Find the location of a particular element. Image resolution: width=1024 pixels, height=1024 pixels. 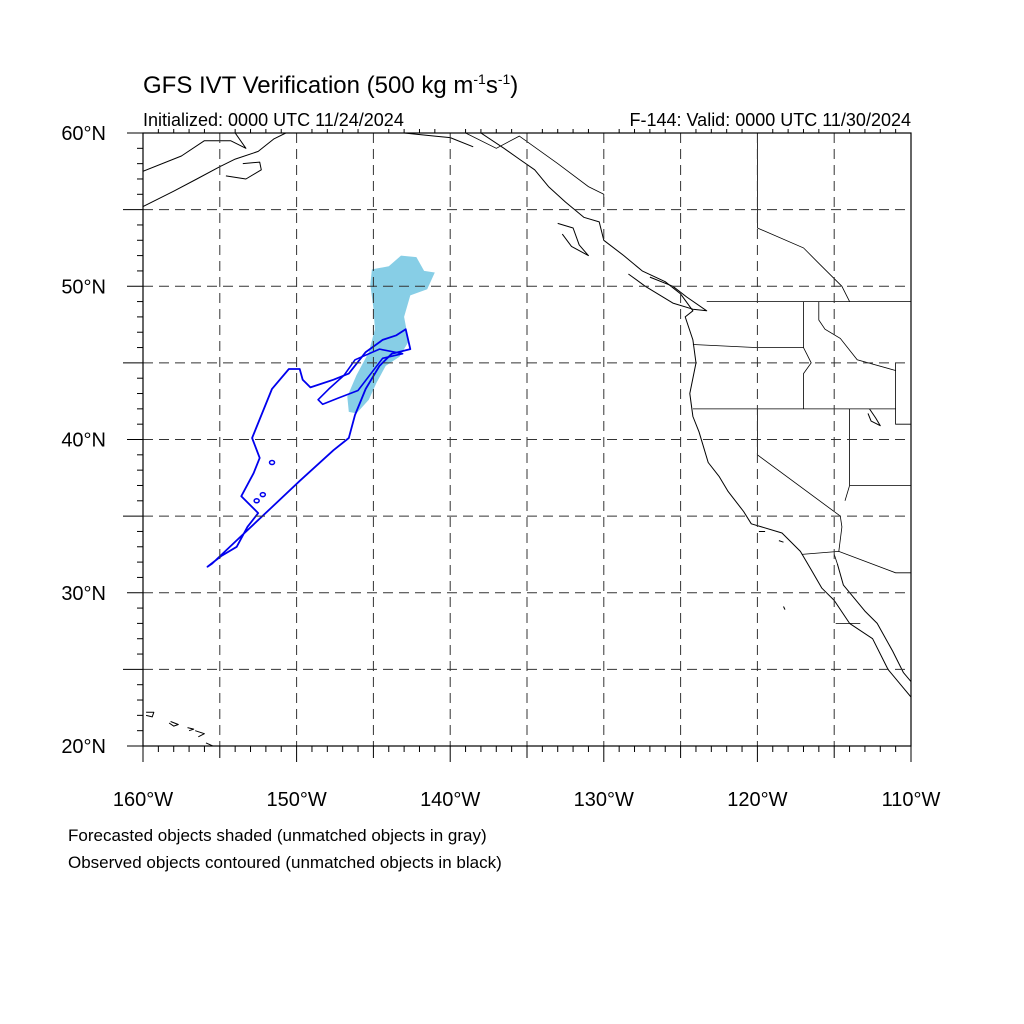

map-title: GFS IVT Verification (500 kg m-1s-1) is located at coordinates (330, 86).